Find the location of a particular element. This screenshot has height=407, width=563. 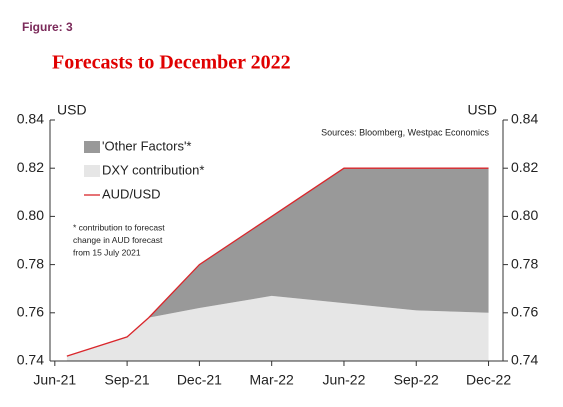

y2-tick-label: 0.78 is located at coordinates (524, 263).